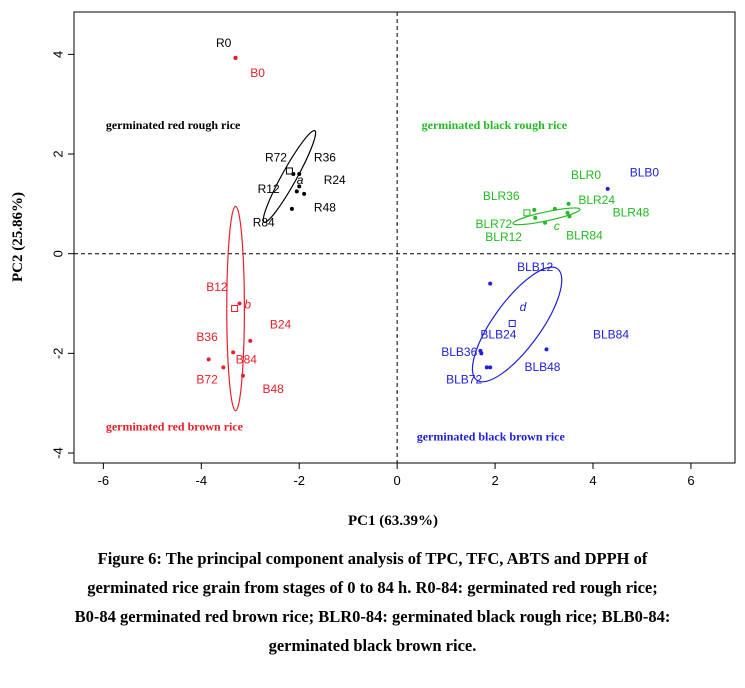  Describe the element at coordinates (645, 172) in the screenshot. I see `point-label-blb0: BLB0` at that location.